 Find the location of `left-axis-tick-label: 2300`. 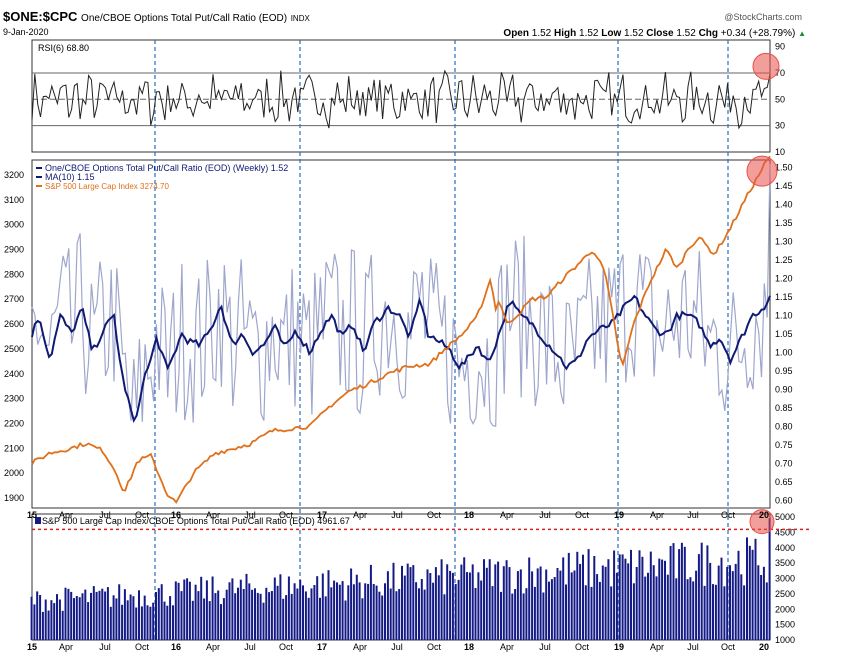

left-axis-tick-label: 2300 is located at coordinates (14, 399).